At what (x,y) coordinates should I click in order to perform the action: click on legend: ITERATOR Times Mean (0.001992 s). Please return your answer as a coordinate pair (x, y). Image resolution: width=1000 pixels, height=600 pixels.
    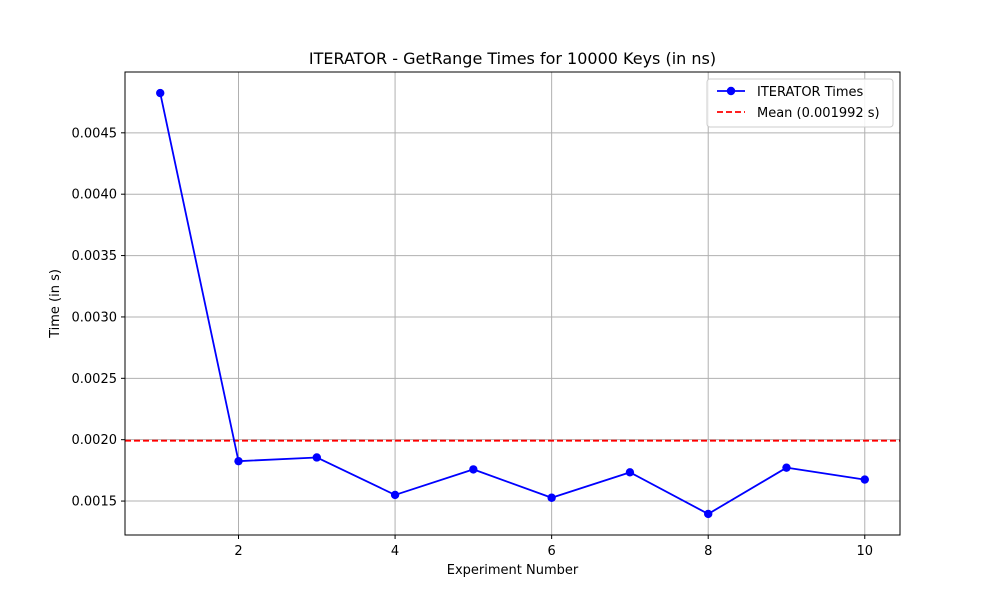
    Looking at the image, I should click on (800, 103).